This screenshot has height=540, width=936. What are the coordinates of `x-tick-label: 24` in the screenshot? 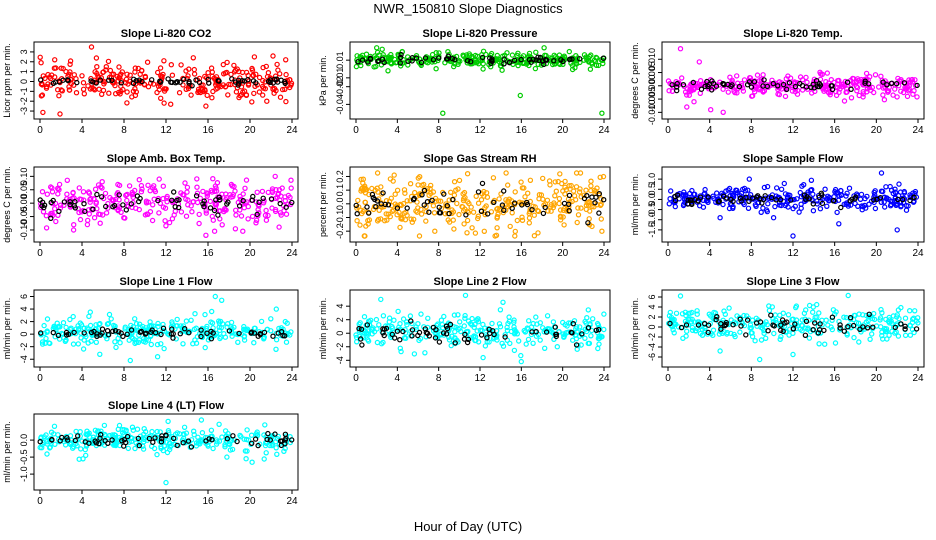 It's located at (292, 378).